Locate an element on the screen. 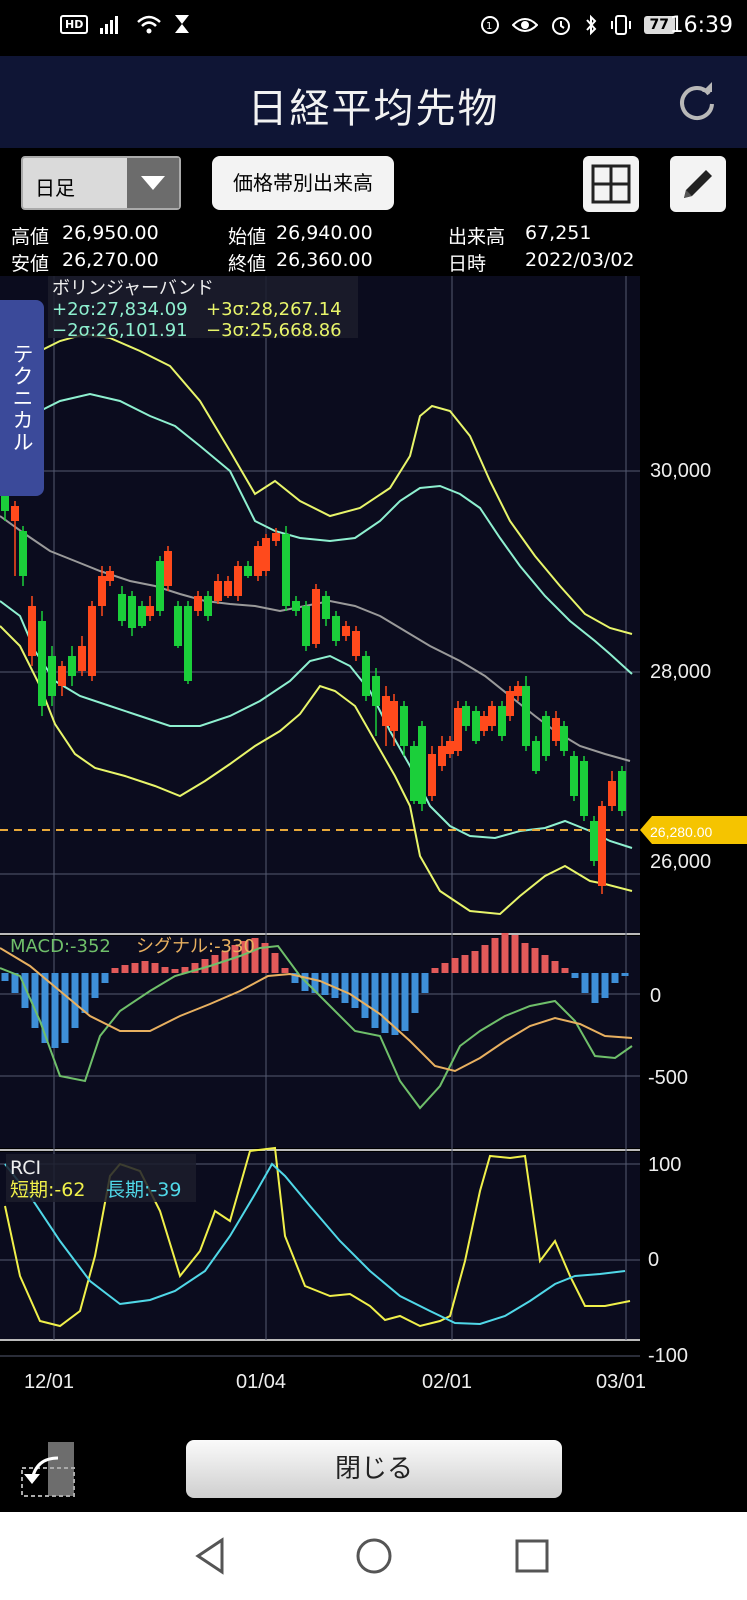 The width and height of the screenshot is (747, 1600). grid-icon is located at coordinates (611, 184).